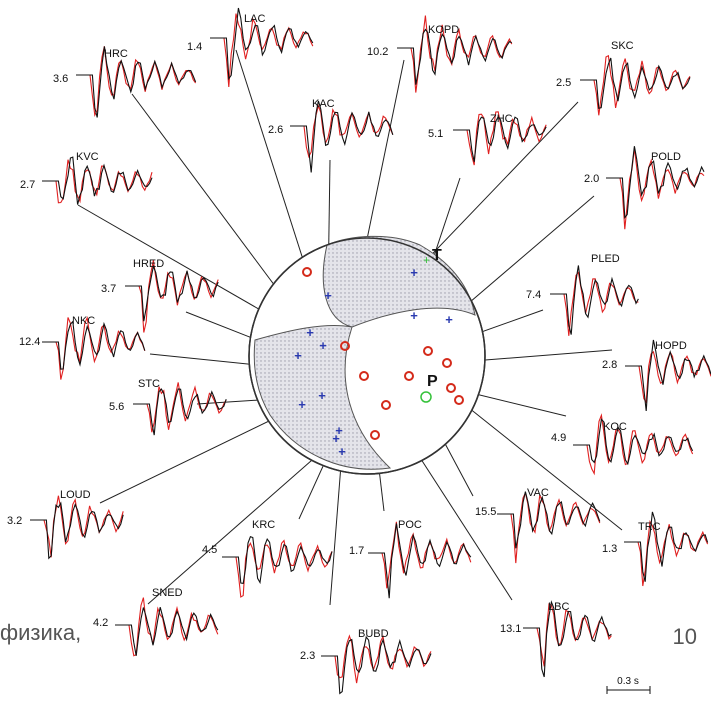 This screenshot has height=718, width=711. I want to click on amplitude-label: 3.2, so click(14, 521).